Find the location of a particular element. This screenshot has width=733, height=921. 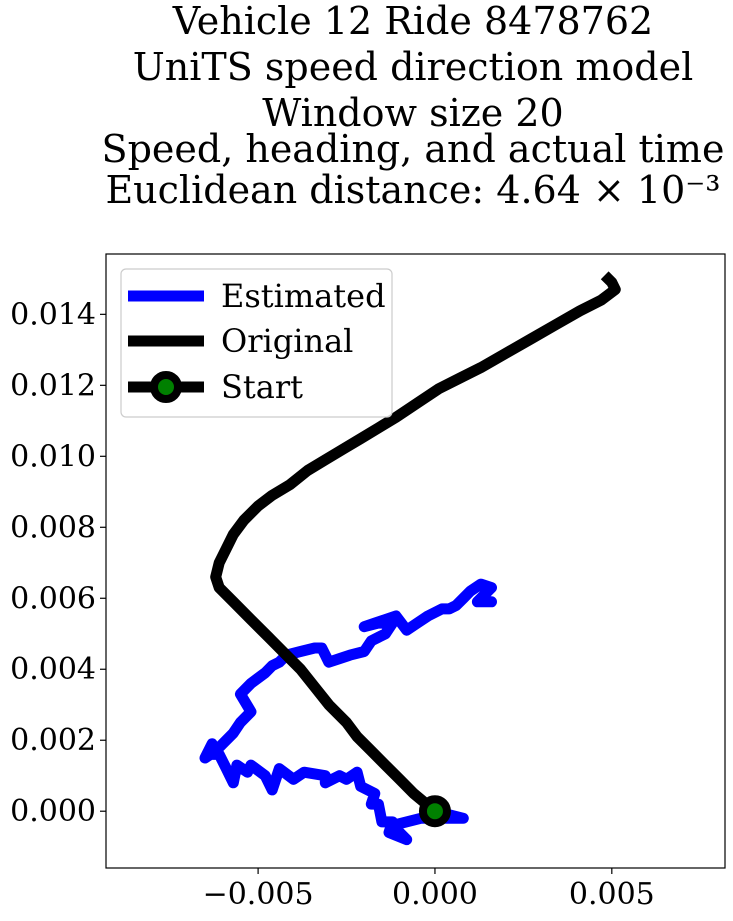

legend-label-original: Original is located at coordinates (287, 341).